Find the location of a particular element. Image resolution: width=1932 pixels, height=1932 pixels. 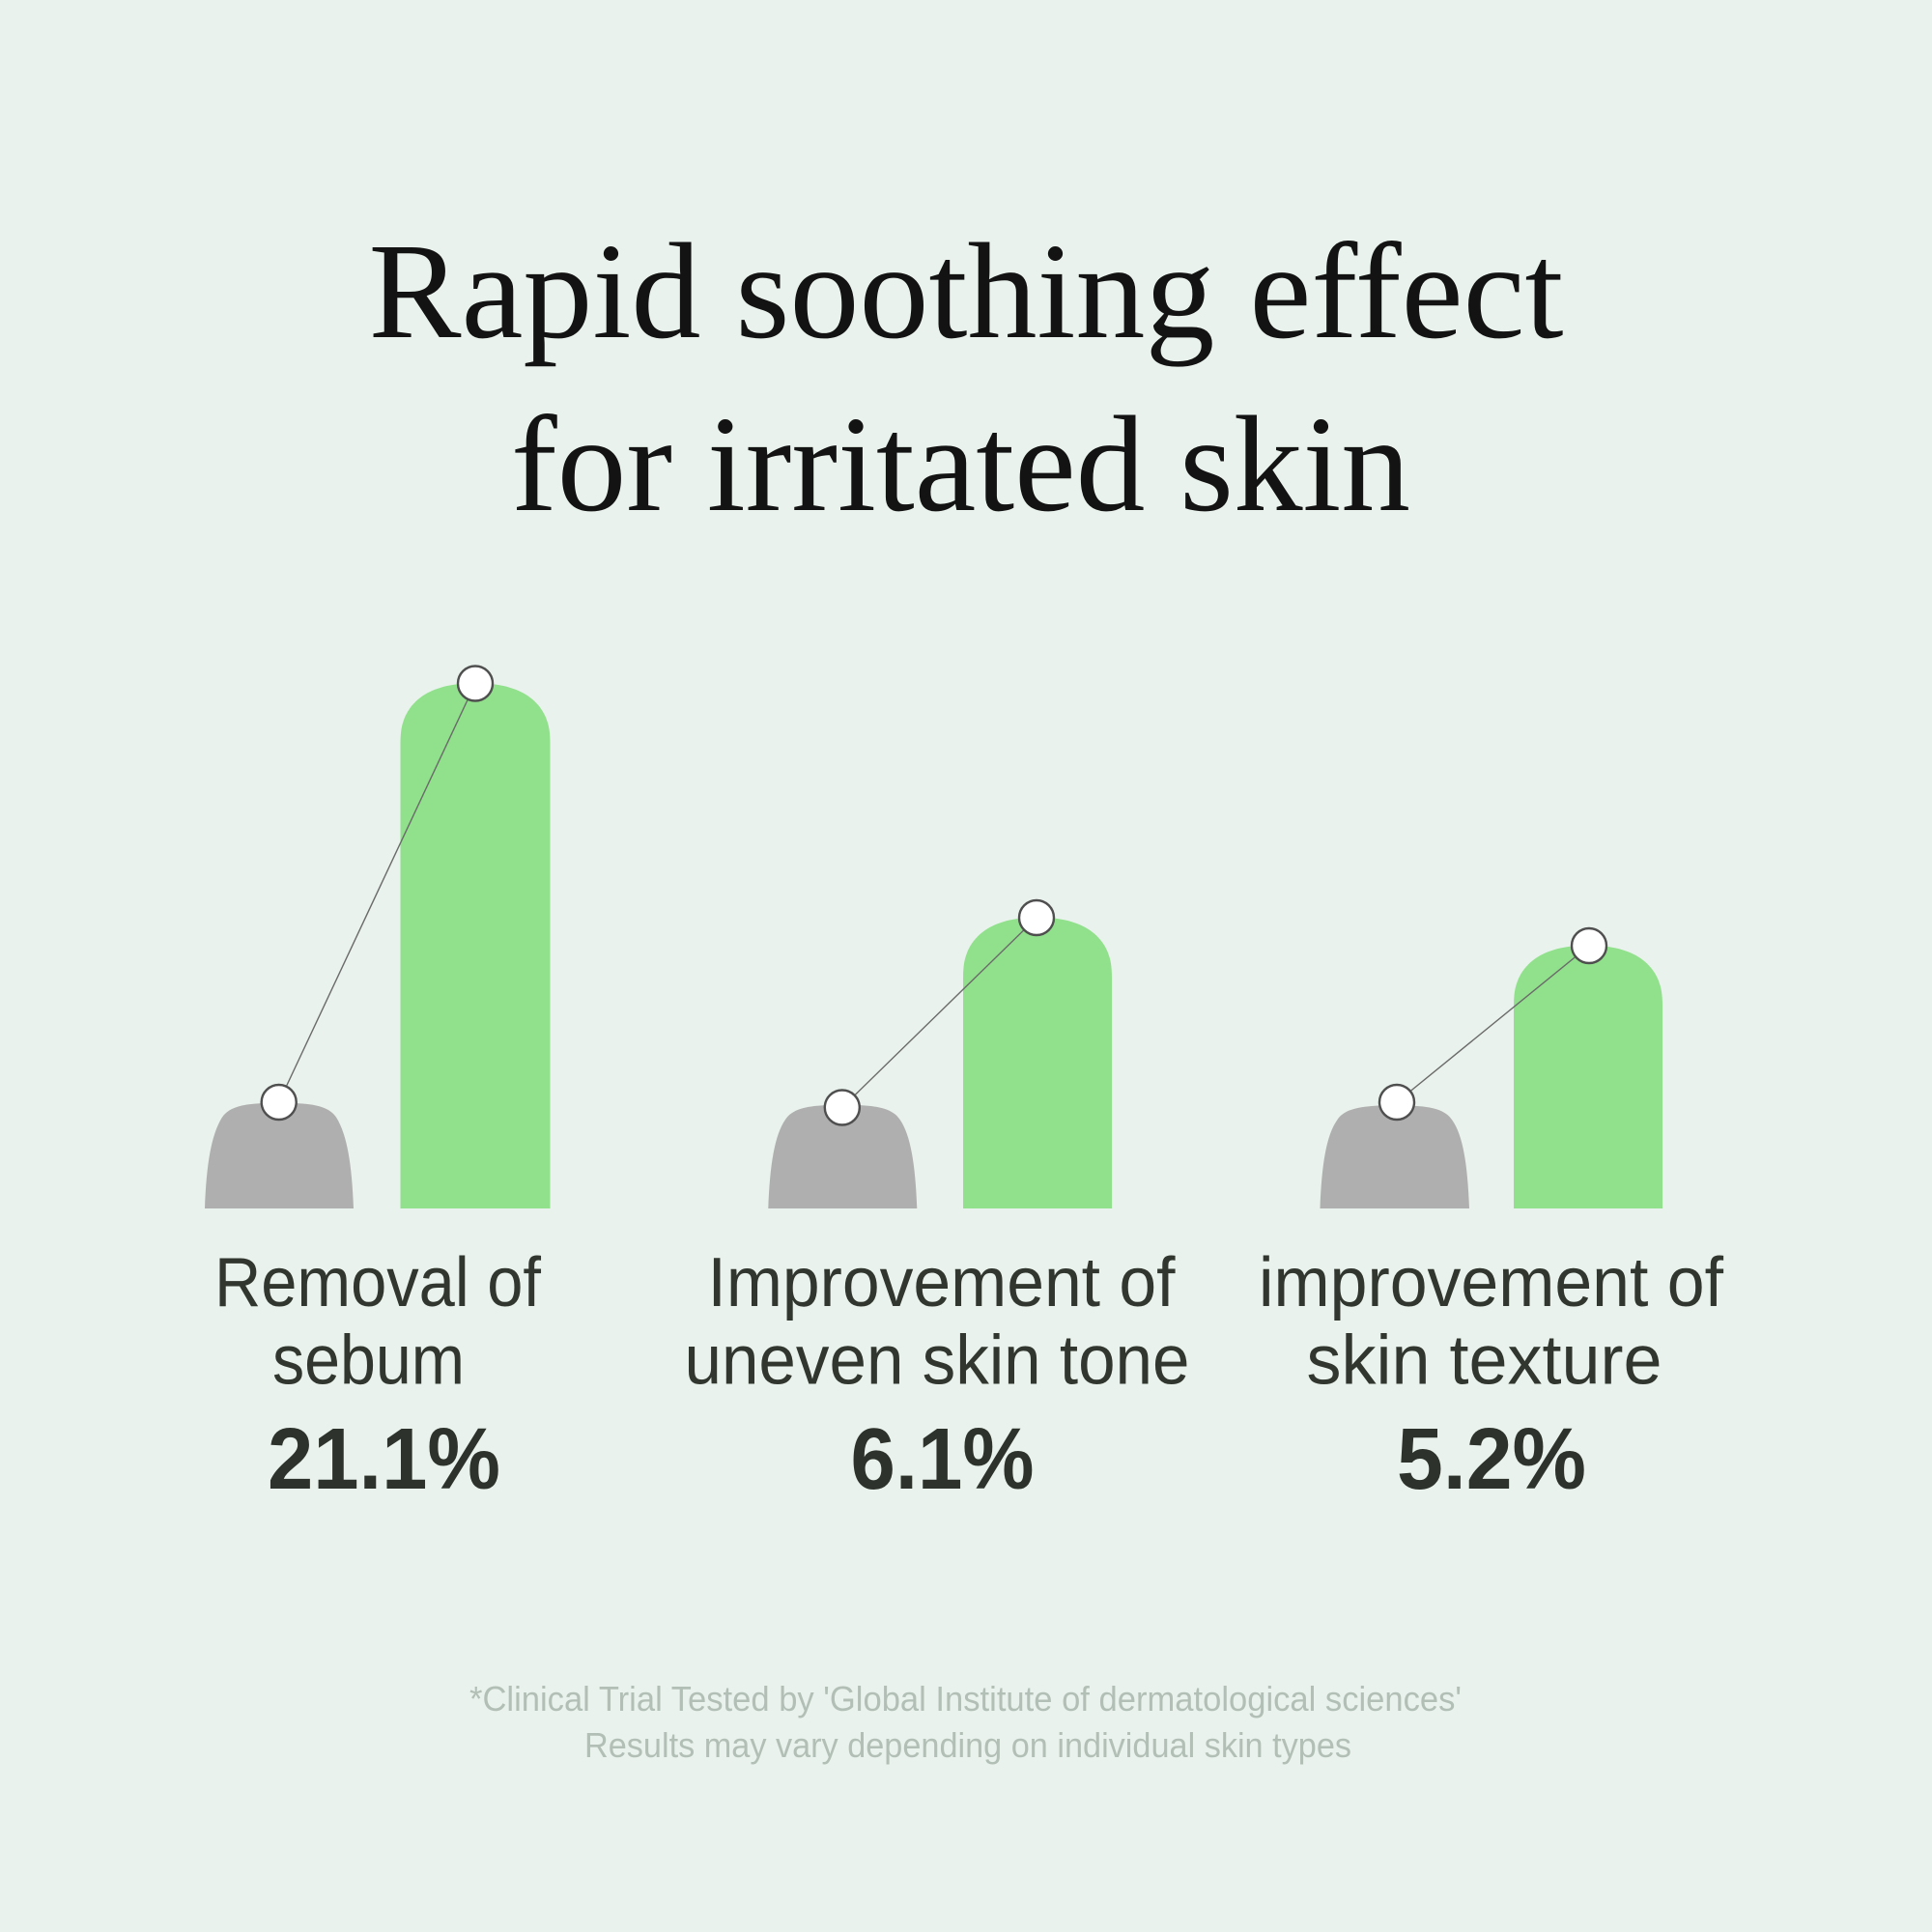

svg-text: Removal of is located at coordinates (378, 1282).